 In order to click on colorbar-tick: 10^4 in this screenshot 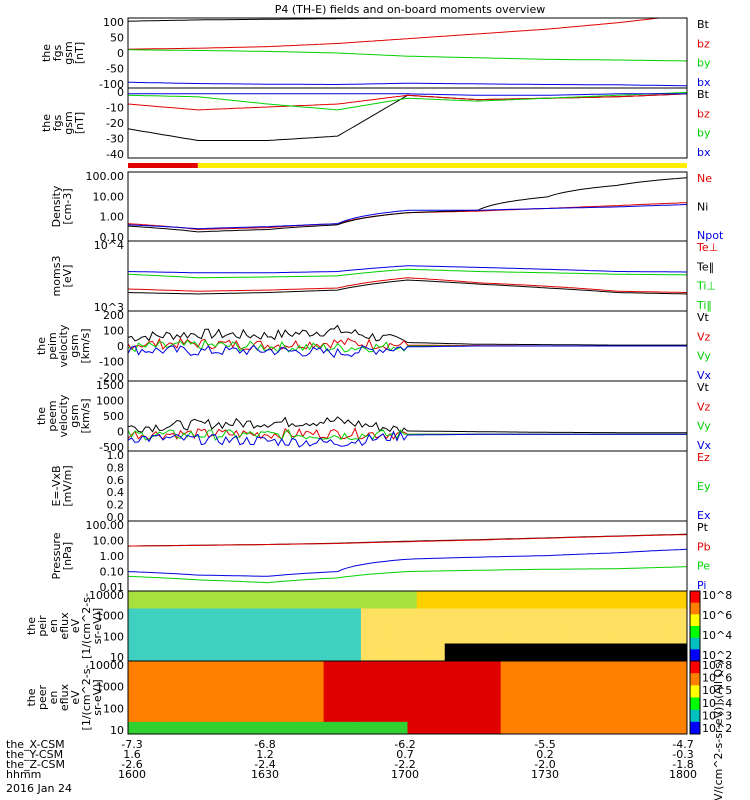, I will do `click(717, 703)`.